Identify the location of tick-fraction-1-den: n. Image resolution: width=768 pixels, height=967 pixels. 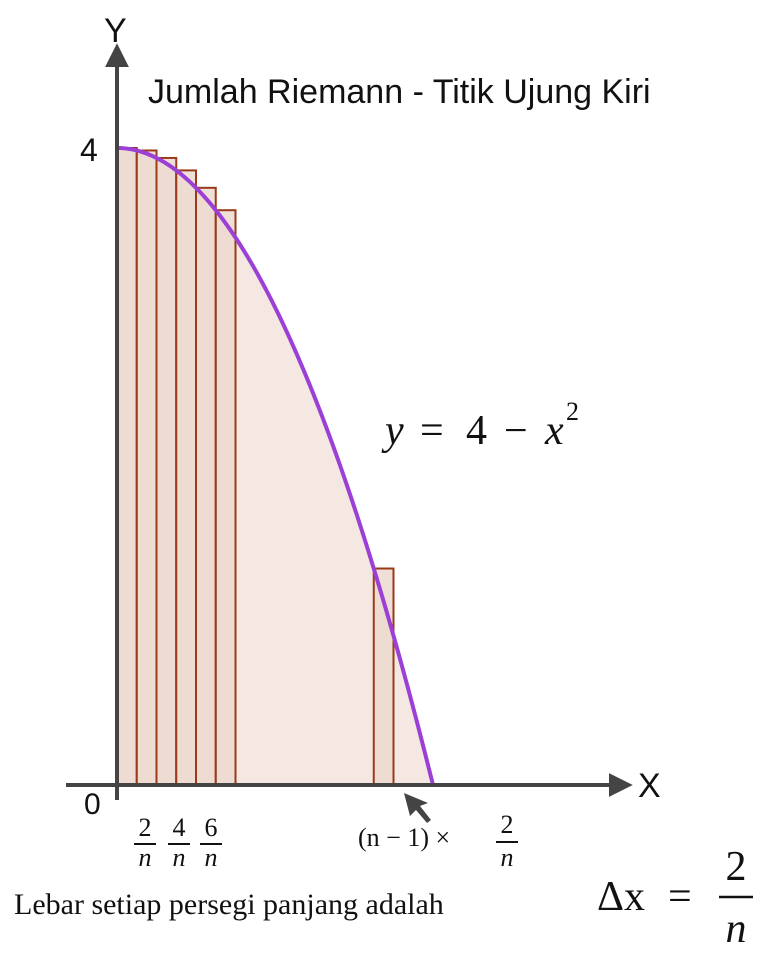
(145, 857).